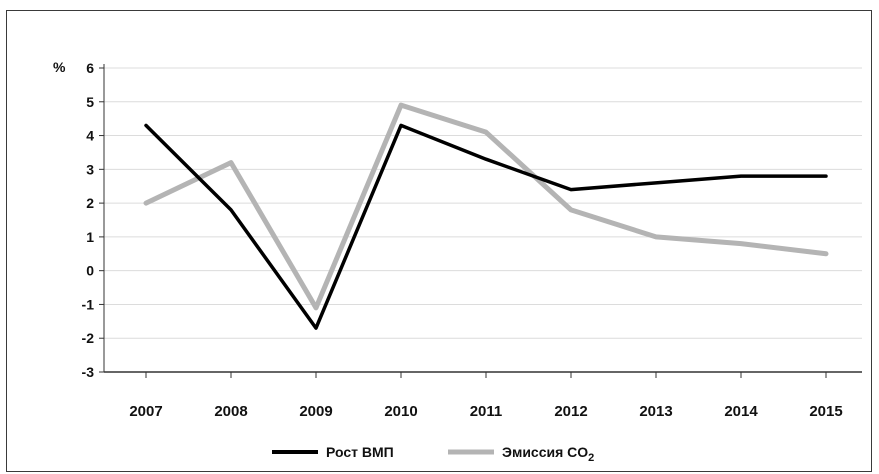 This screenshot has height=474, width=879. I want to click on y-tick-label: 2, so click(90, 203).